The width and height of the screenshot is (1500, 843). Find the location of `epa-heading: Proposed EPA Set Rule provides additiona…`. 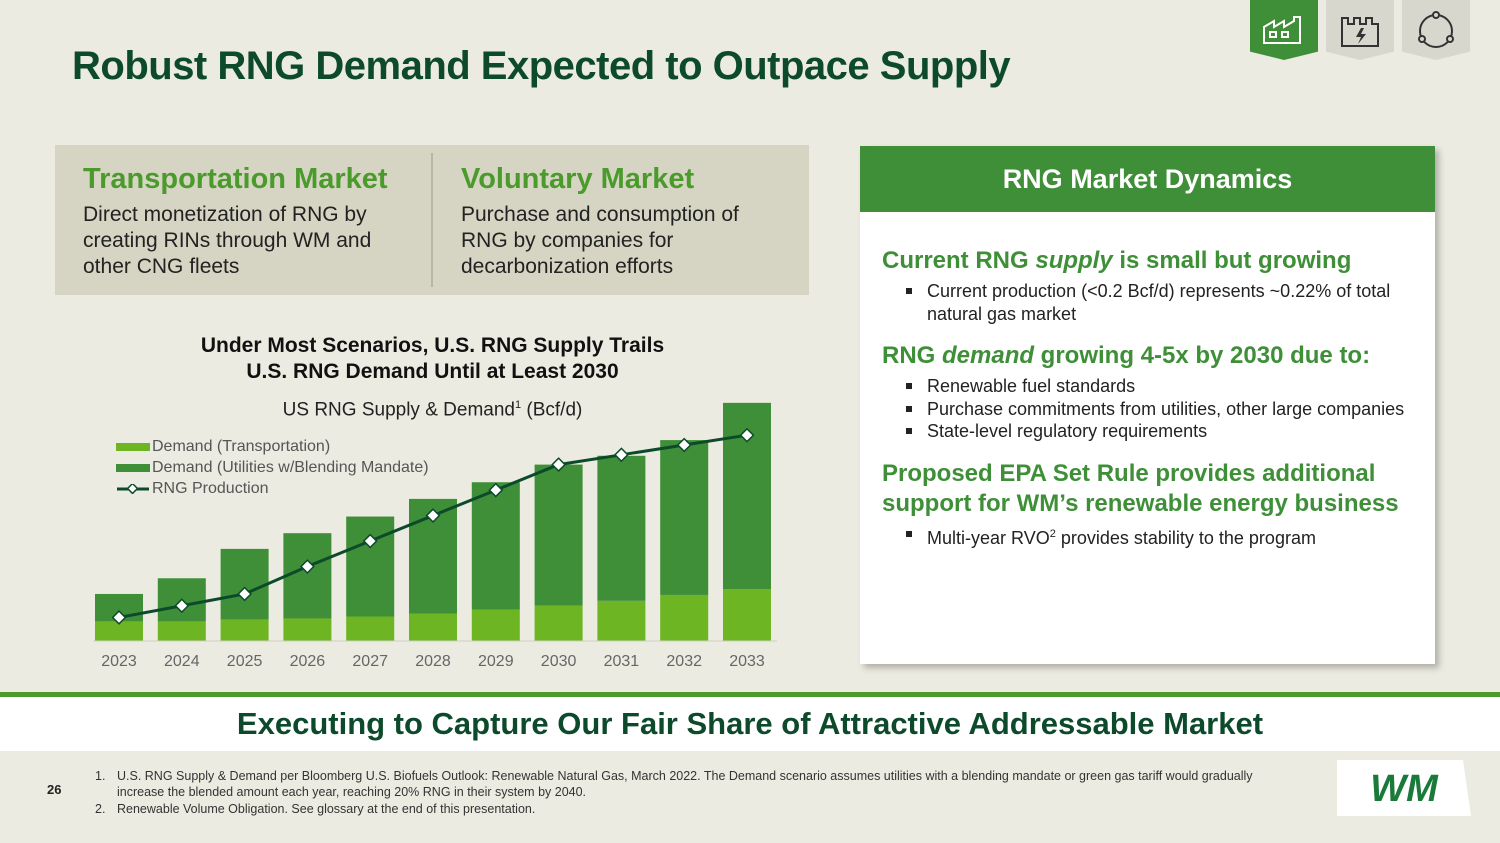

epa-heading: Proposed EPA Set Rule provides additiona… is located at coordinates (1140, 488).